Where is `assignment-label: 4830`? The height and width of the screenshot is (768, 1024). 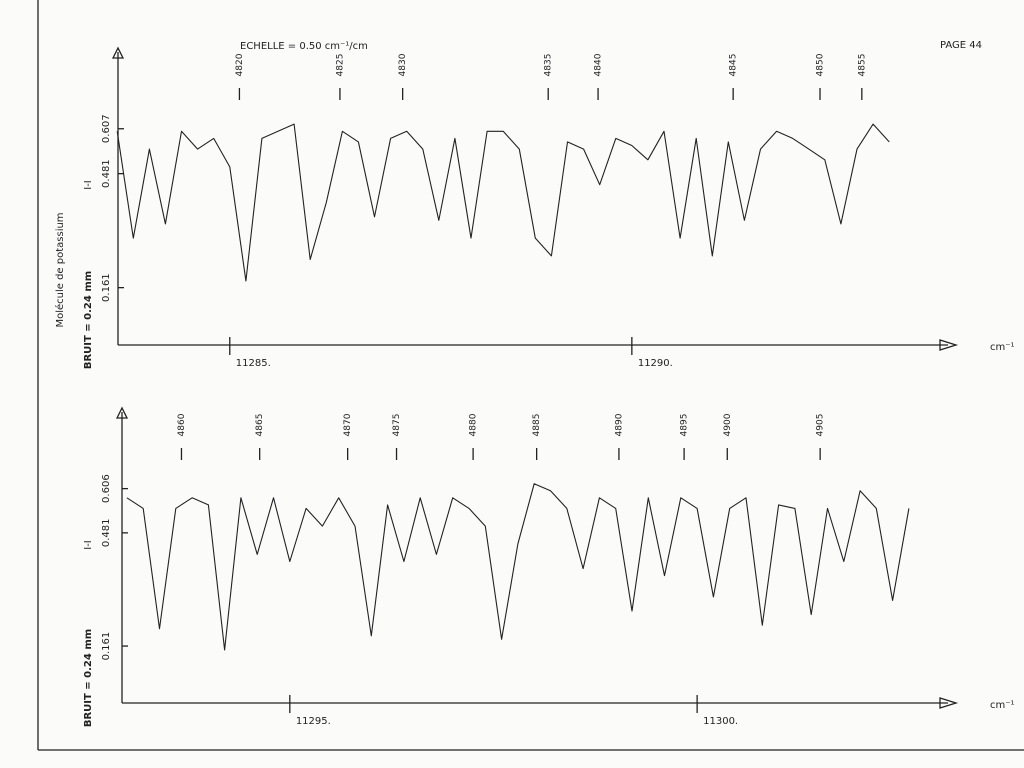 assignment-label: 4830 is located at coordinates (403, 64).